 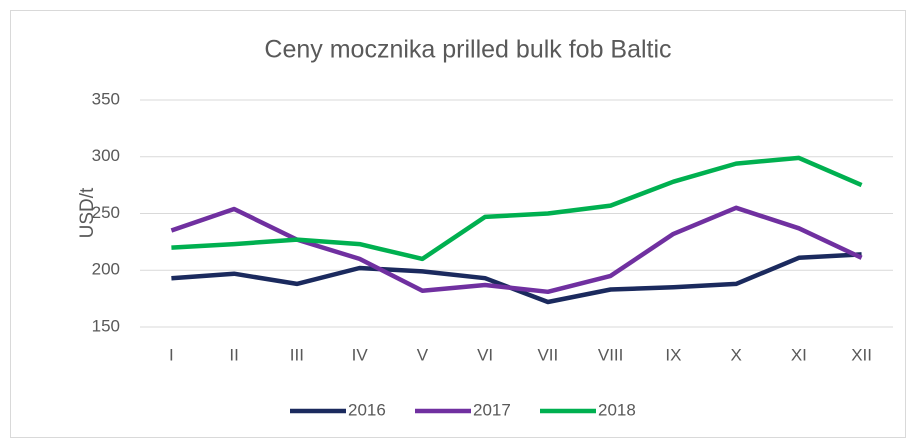 What do you see at coordinates (861, 354) in the screenshot?
I see `x-tick-label: XII` at bounding box center [861, 354].